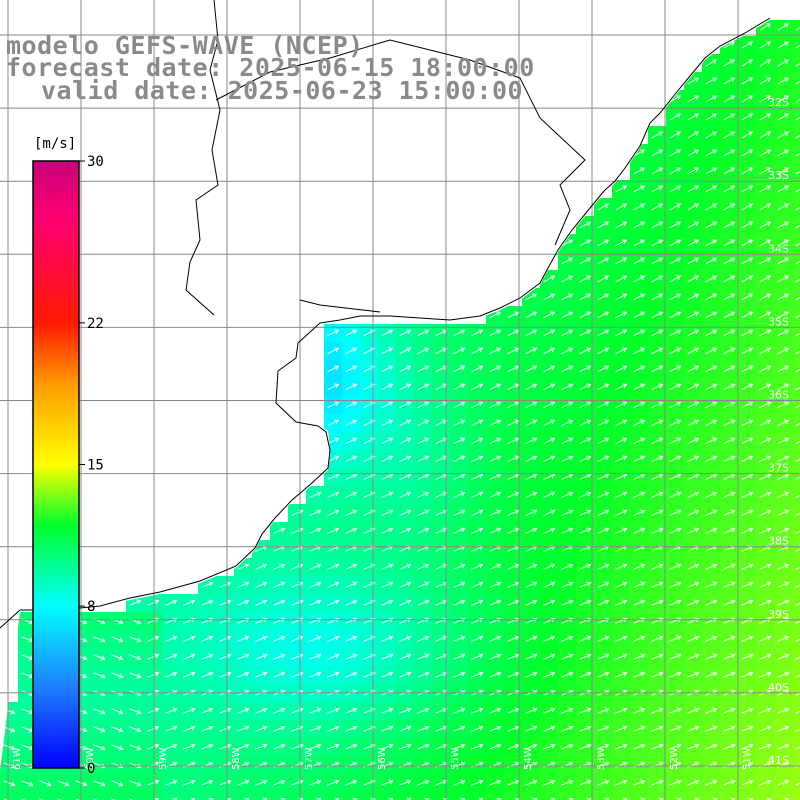 The height and width of the screenshot is (800, 800). Describe the element at coordinates (17, 758) in the screenshot. I see `lon-label: 61W` at that location.